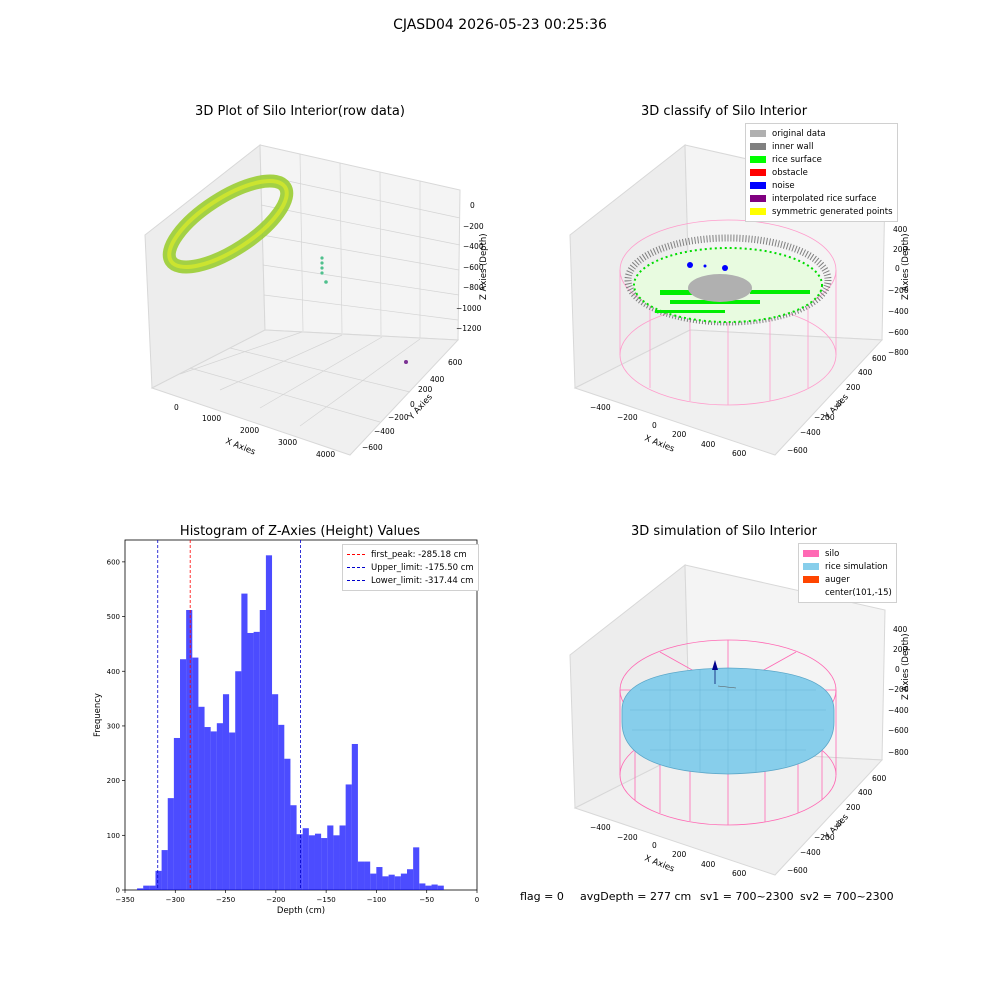 This screenshot has width=1000, height=1000. Describe the element at coordinates (211, 418) in the screenshot. I see `svg-text: 1000` at that location.